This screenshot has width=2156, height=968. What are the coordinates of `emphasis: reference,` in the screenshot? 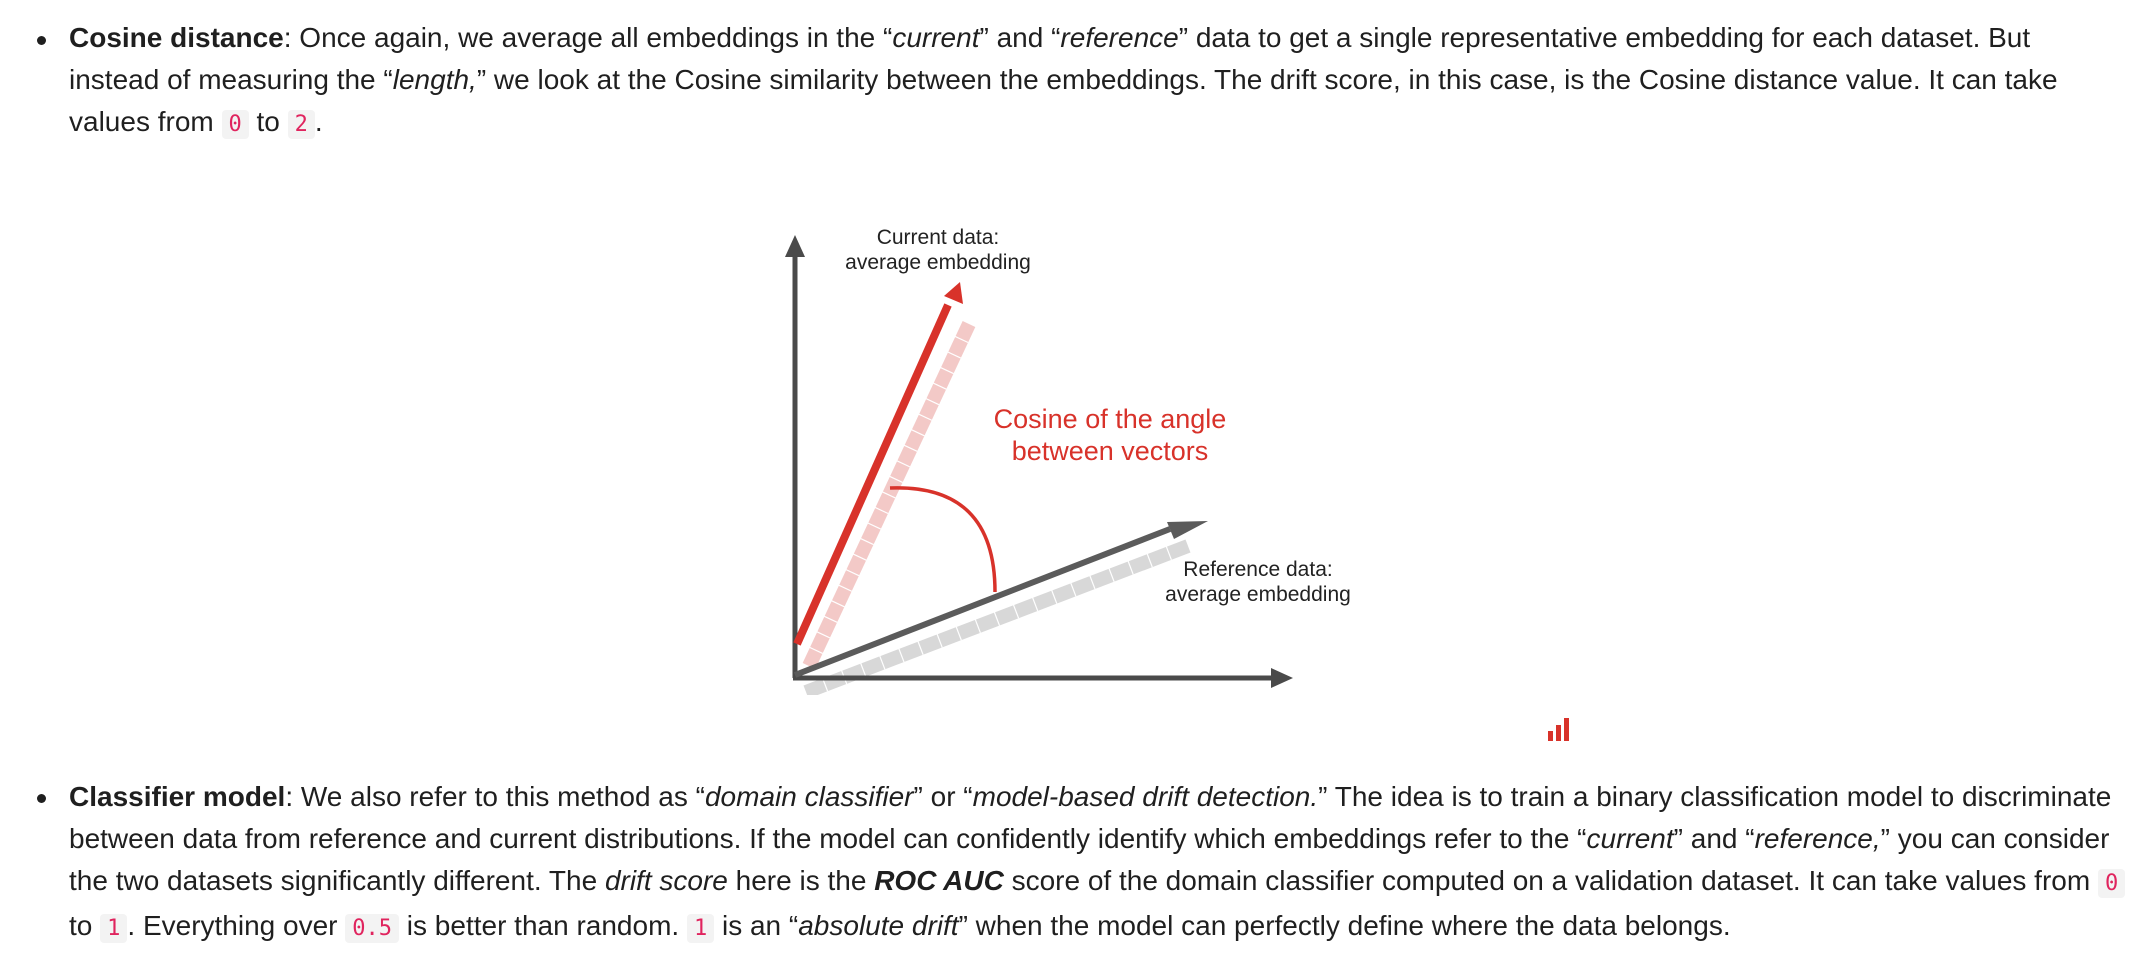 It's located at (1817, 838).